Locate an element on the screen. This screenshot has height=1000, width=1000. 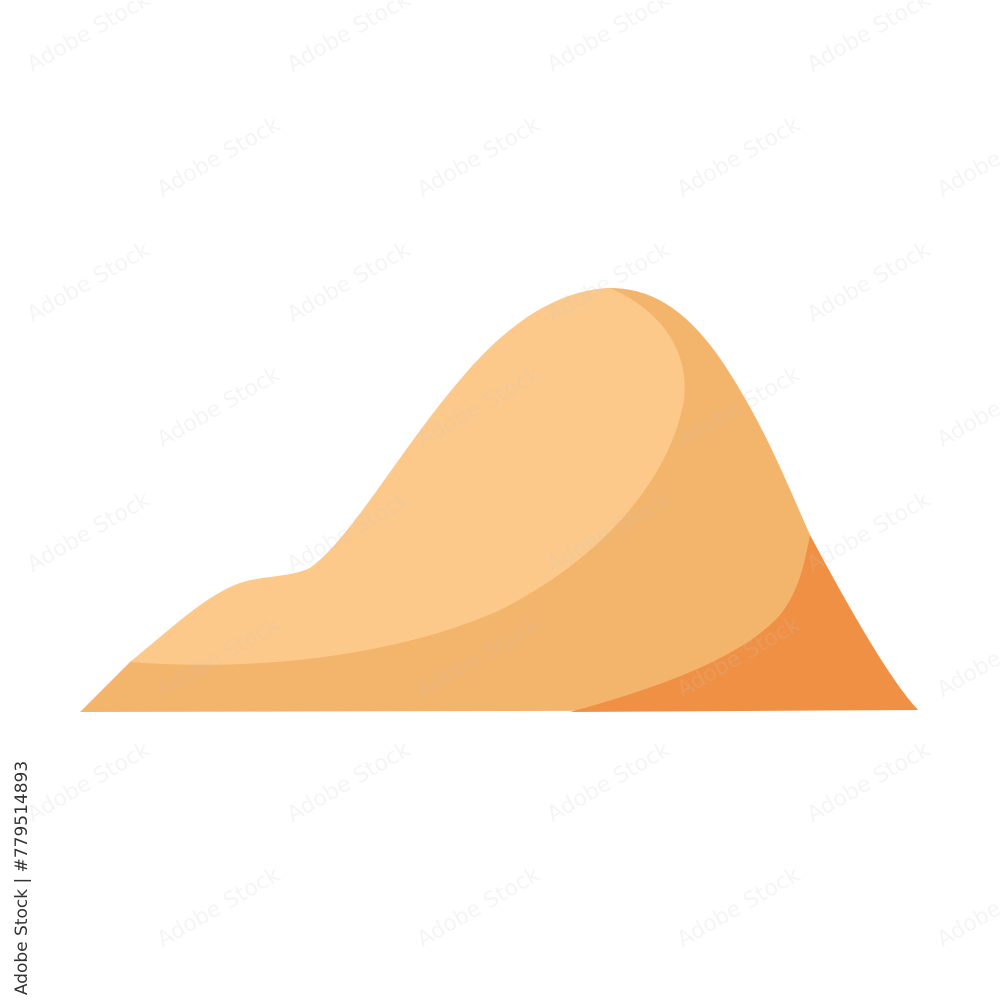
stock-id-label: Adobe Stock | #779514893 is located at coordinates (22, 878).